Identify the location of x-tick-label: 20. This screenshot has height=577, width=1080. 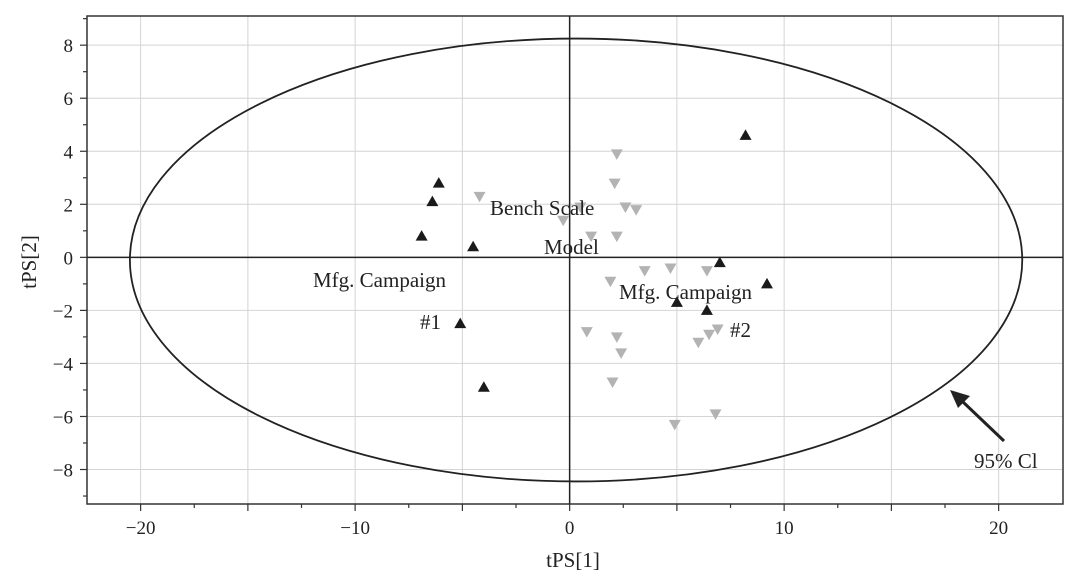
(998, 528).